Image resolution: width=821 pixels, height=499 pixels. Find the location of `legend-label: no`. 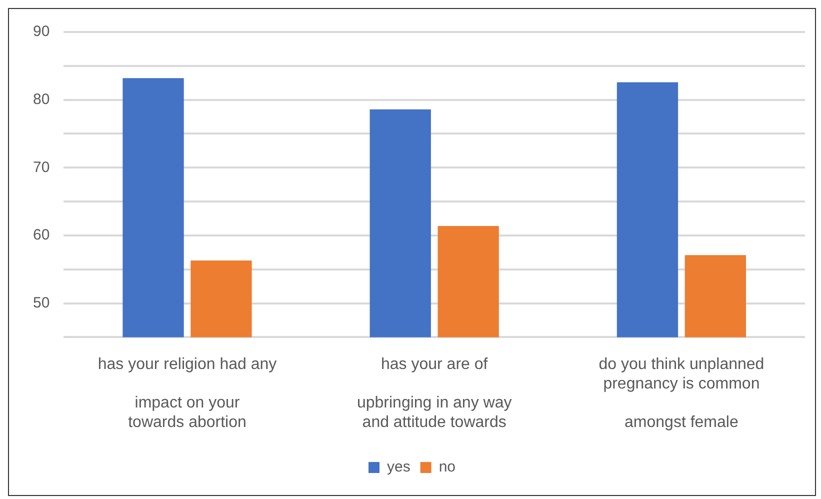

legend-label: no is located at coordinates (447, 467).